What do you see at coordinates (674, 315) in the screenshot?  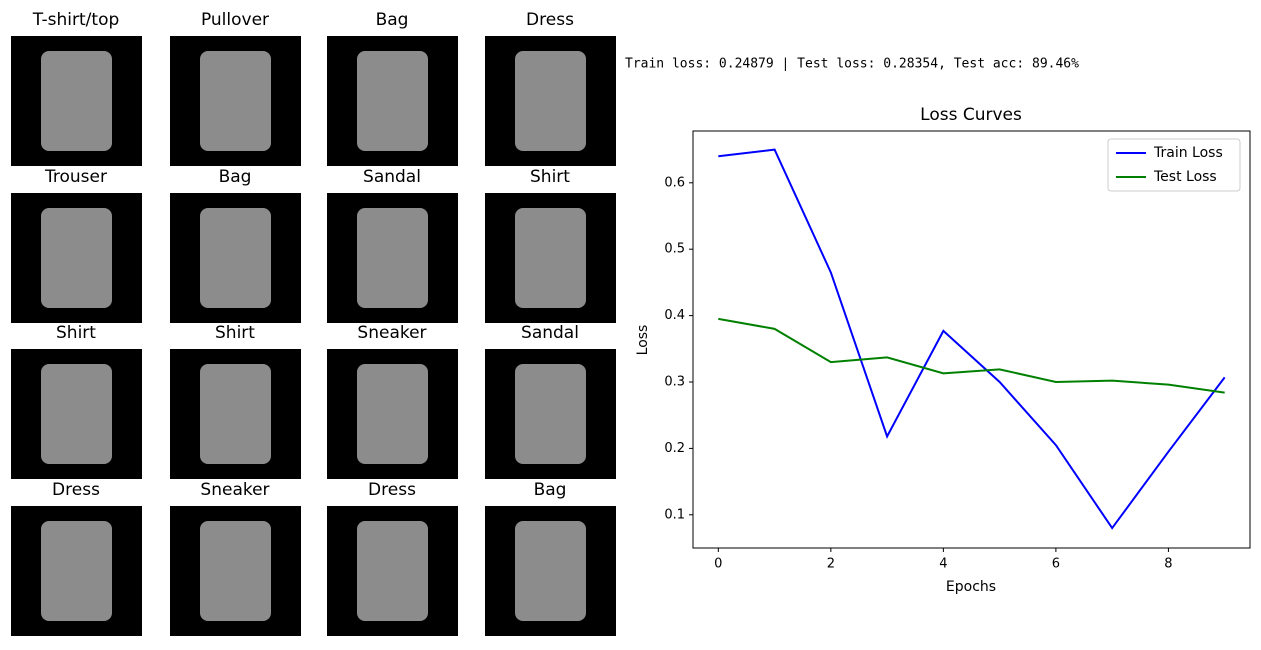 I see `y-tick-label: 0.4` at bounding box center [674, 315].